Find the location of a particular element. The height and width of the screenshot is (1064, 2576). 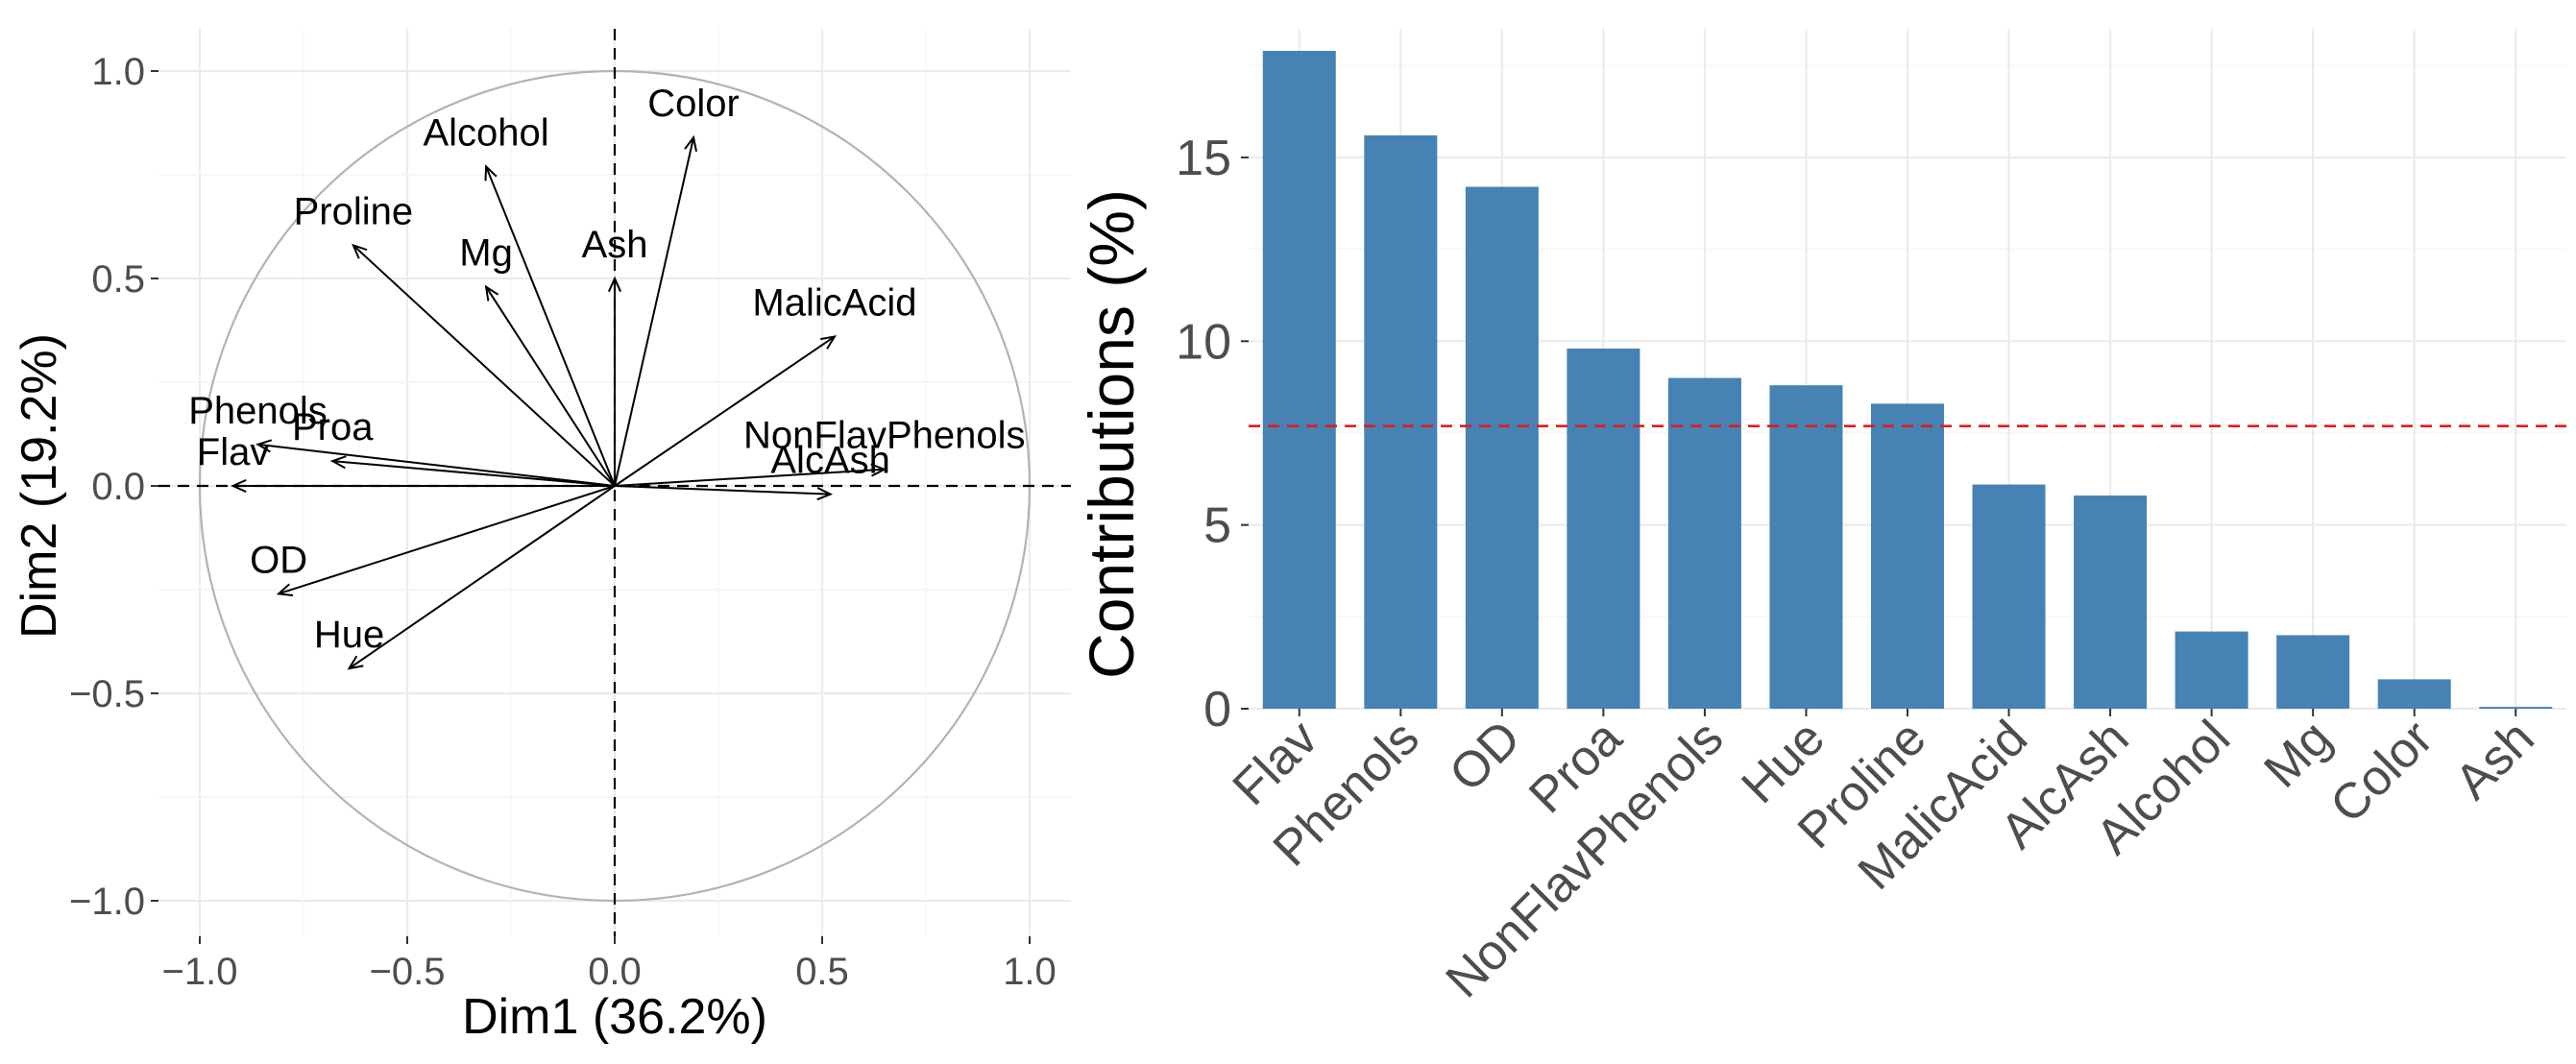

pca-y-ticks: −1.0 −0.5 0.0 0.5 1.0 is located at coordinates (113, 487).